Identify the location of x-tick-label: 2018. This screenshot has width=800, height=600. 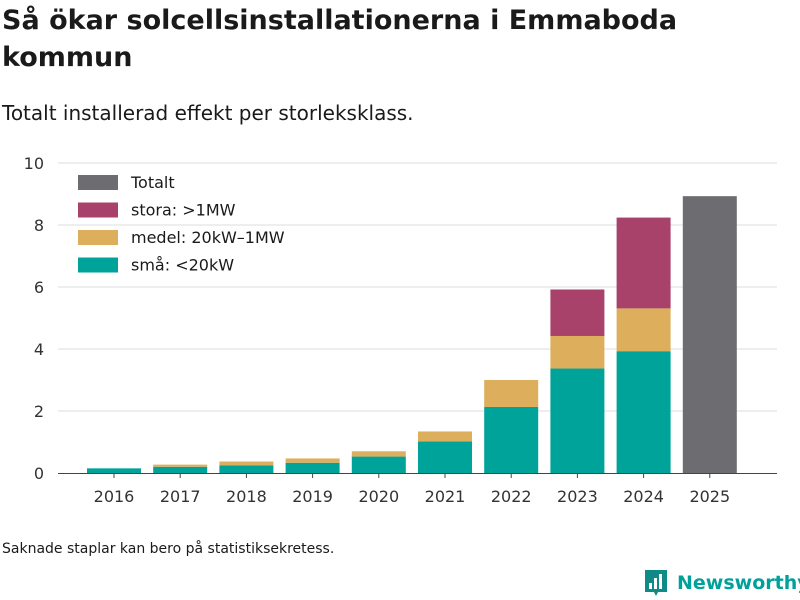
(246, 496).